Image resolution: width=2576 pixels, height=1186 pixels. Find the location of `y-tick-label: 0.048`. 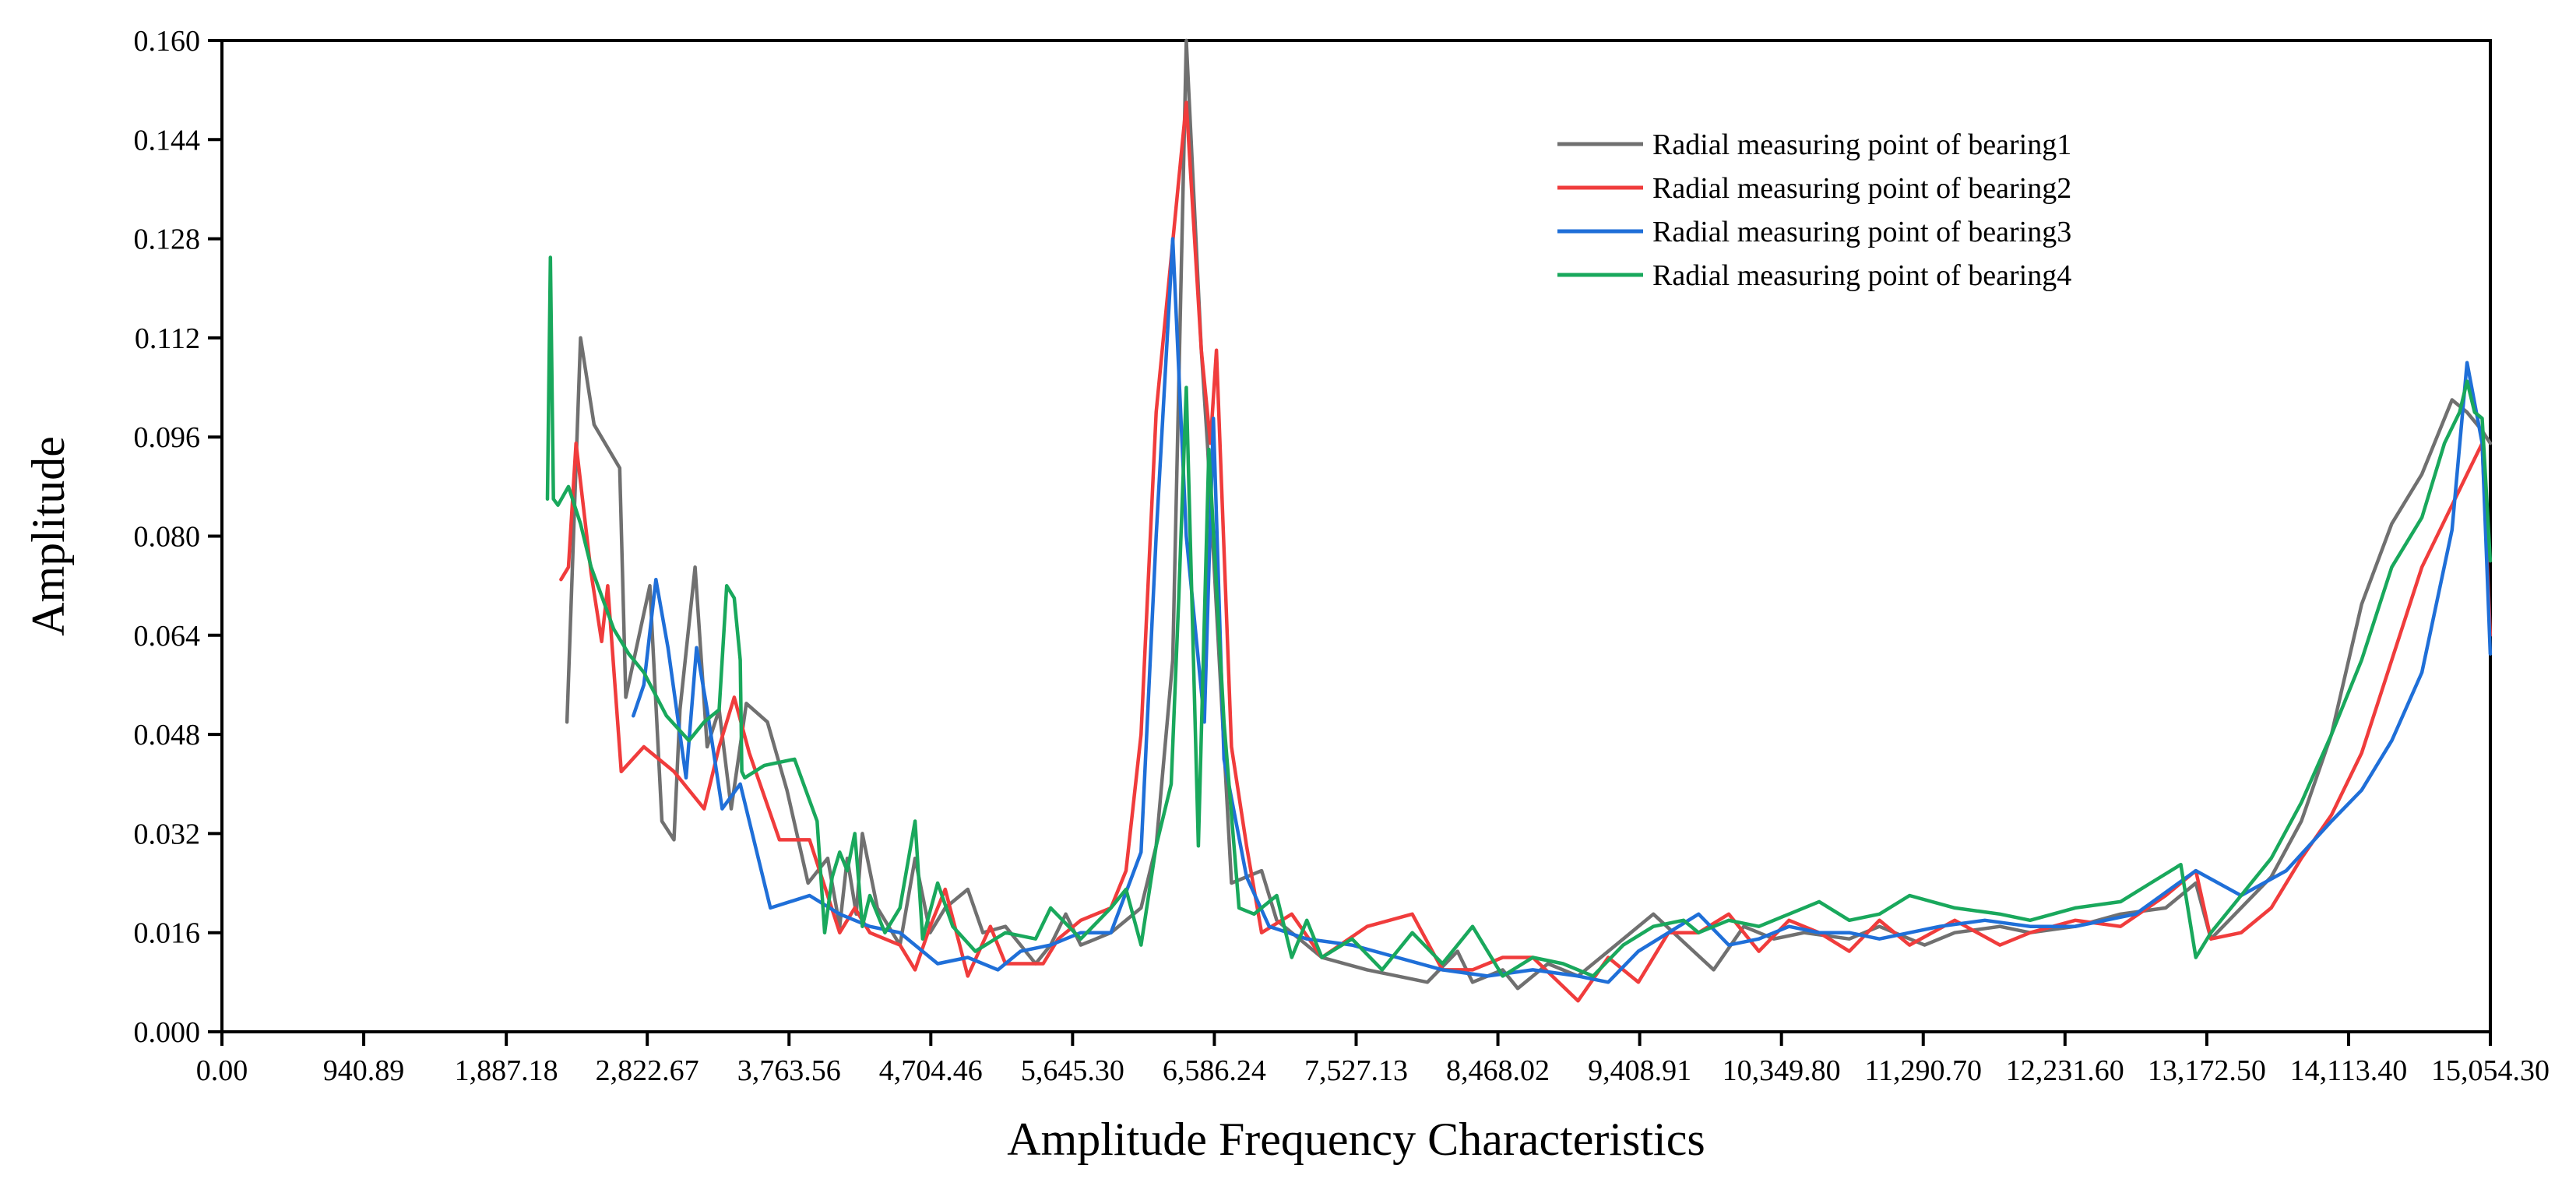

y-tick-label: 0.048 is located at coordinates (167, 735).